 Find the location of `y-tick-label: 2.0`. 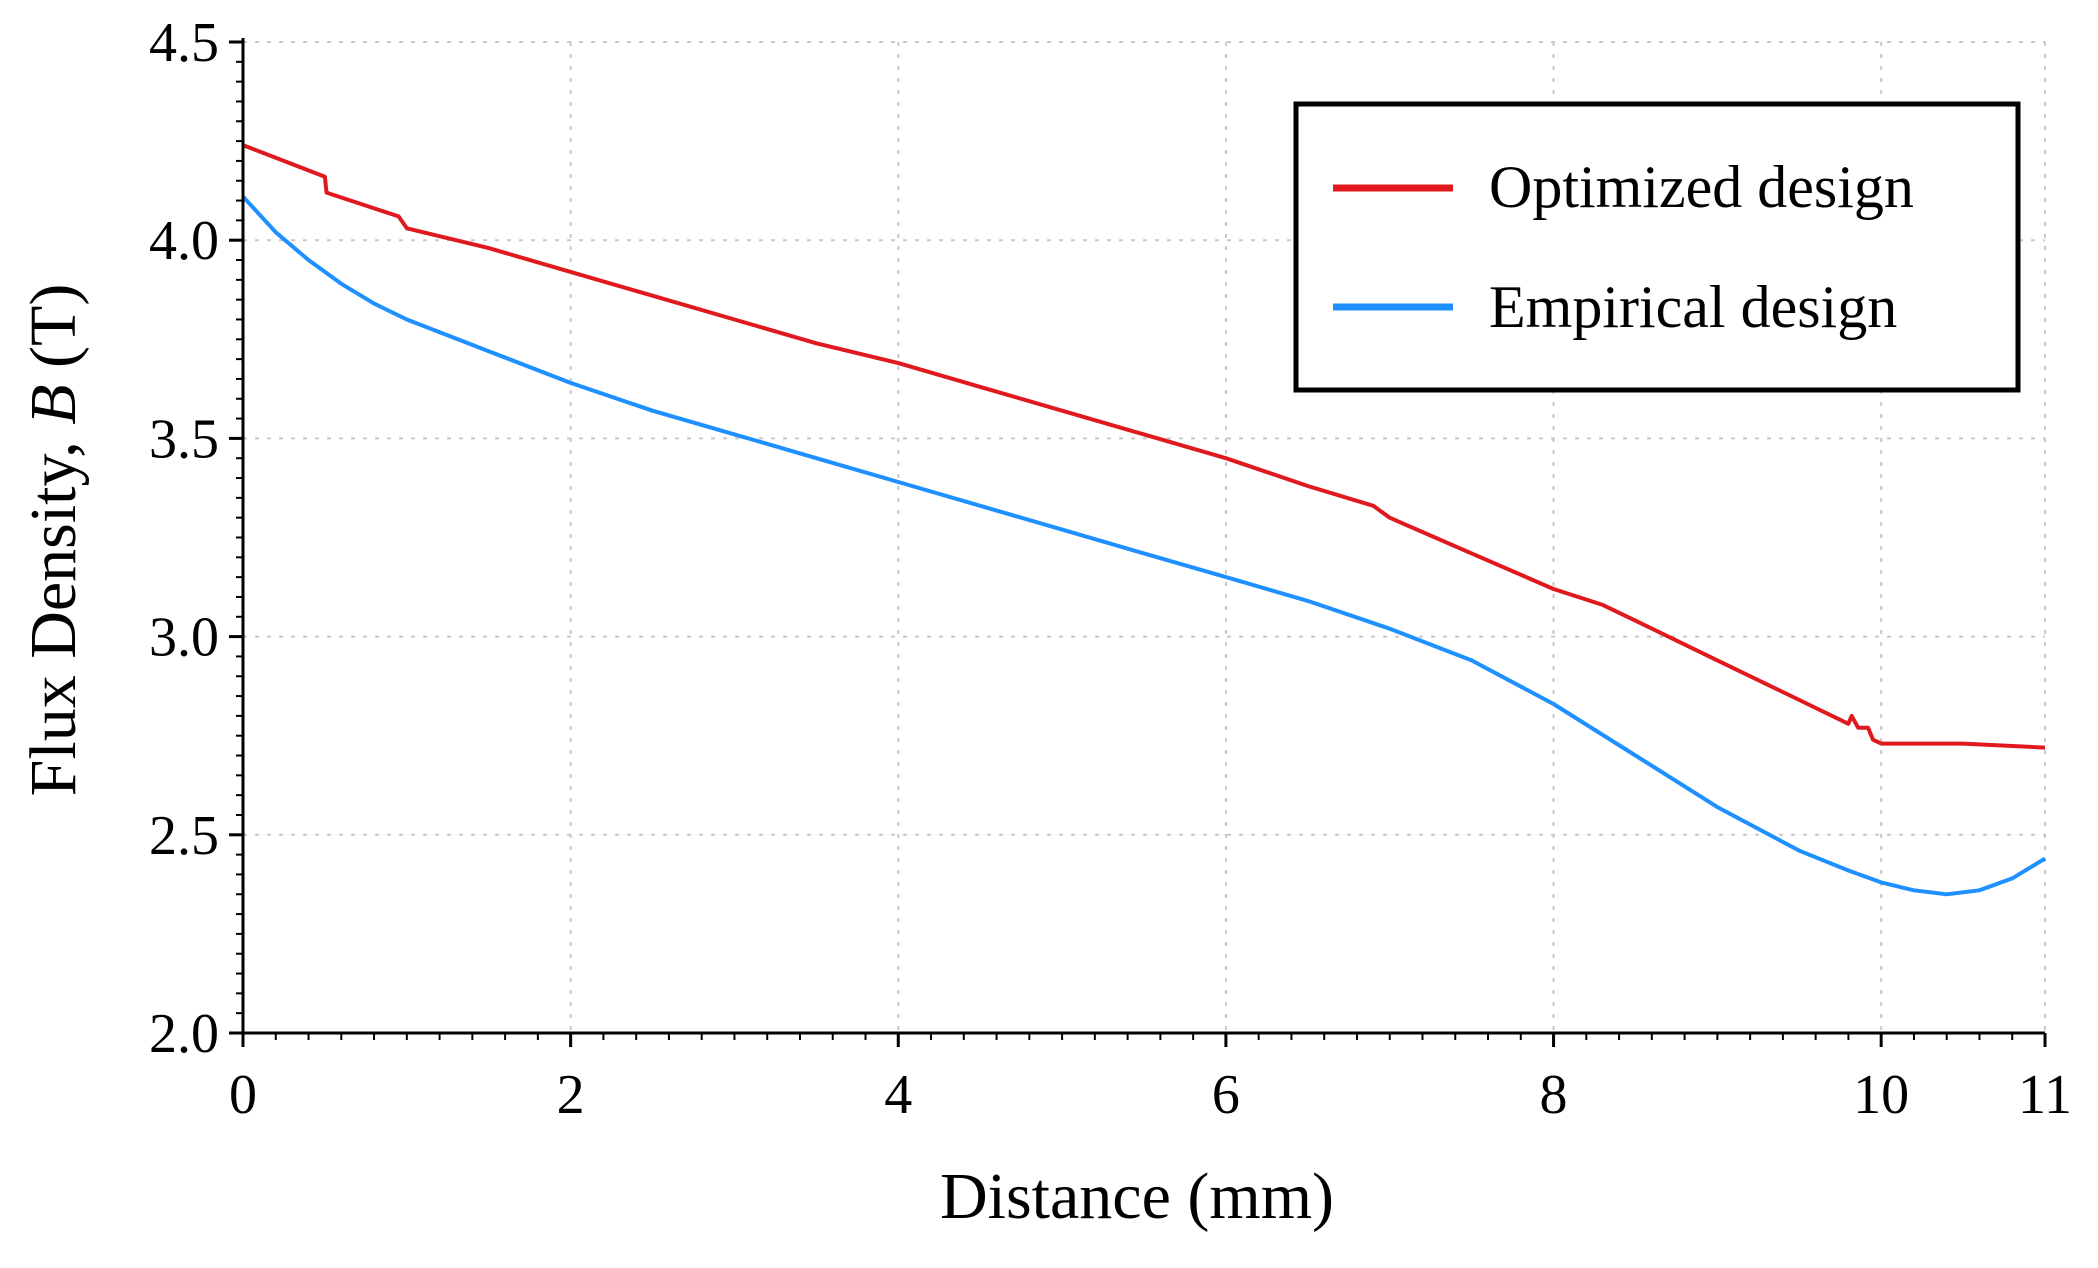

y-tick-label: 2.0 is located at coordinates (184, 1034).